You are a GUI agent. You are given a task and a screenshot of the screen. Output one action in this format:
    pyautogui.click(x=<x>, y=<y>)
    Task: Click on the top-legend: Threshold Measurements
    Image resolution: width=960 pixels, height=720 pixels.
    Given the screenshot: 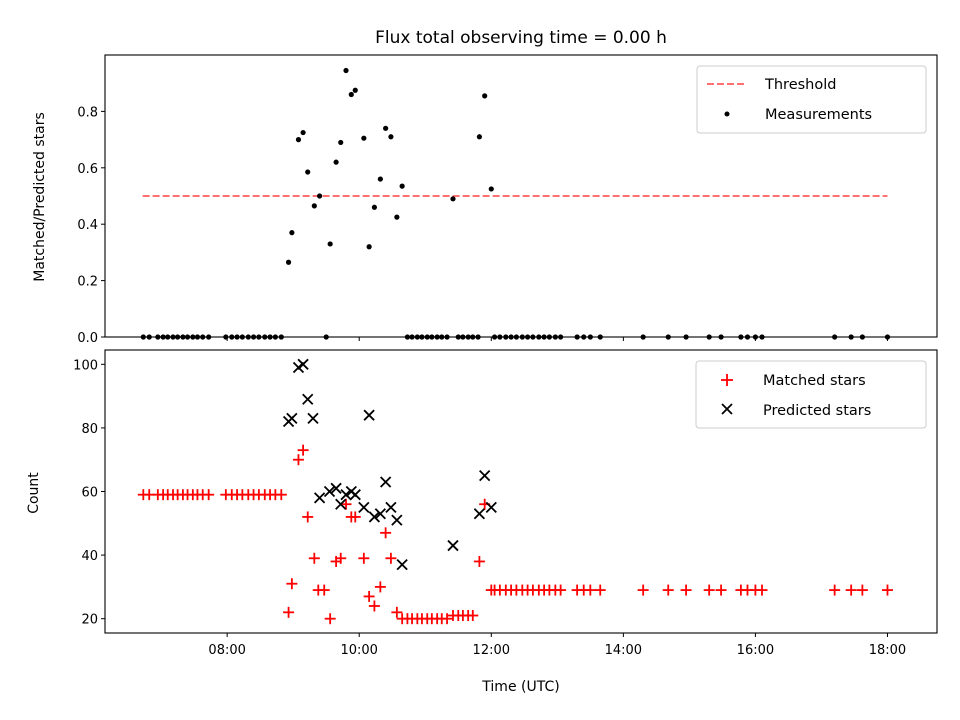 What is the action you would take?
    pyautogui.click(x=811, y=99)
    